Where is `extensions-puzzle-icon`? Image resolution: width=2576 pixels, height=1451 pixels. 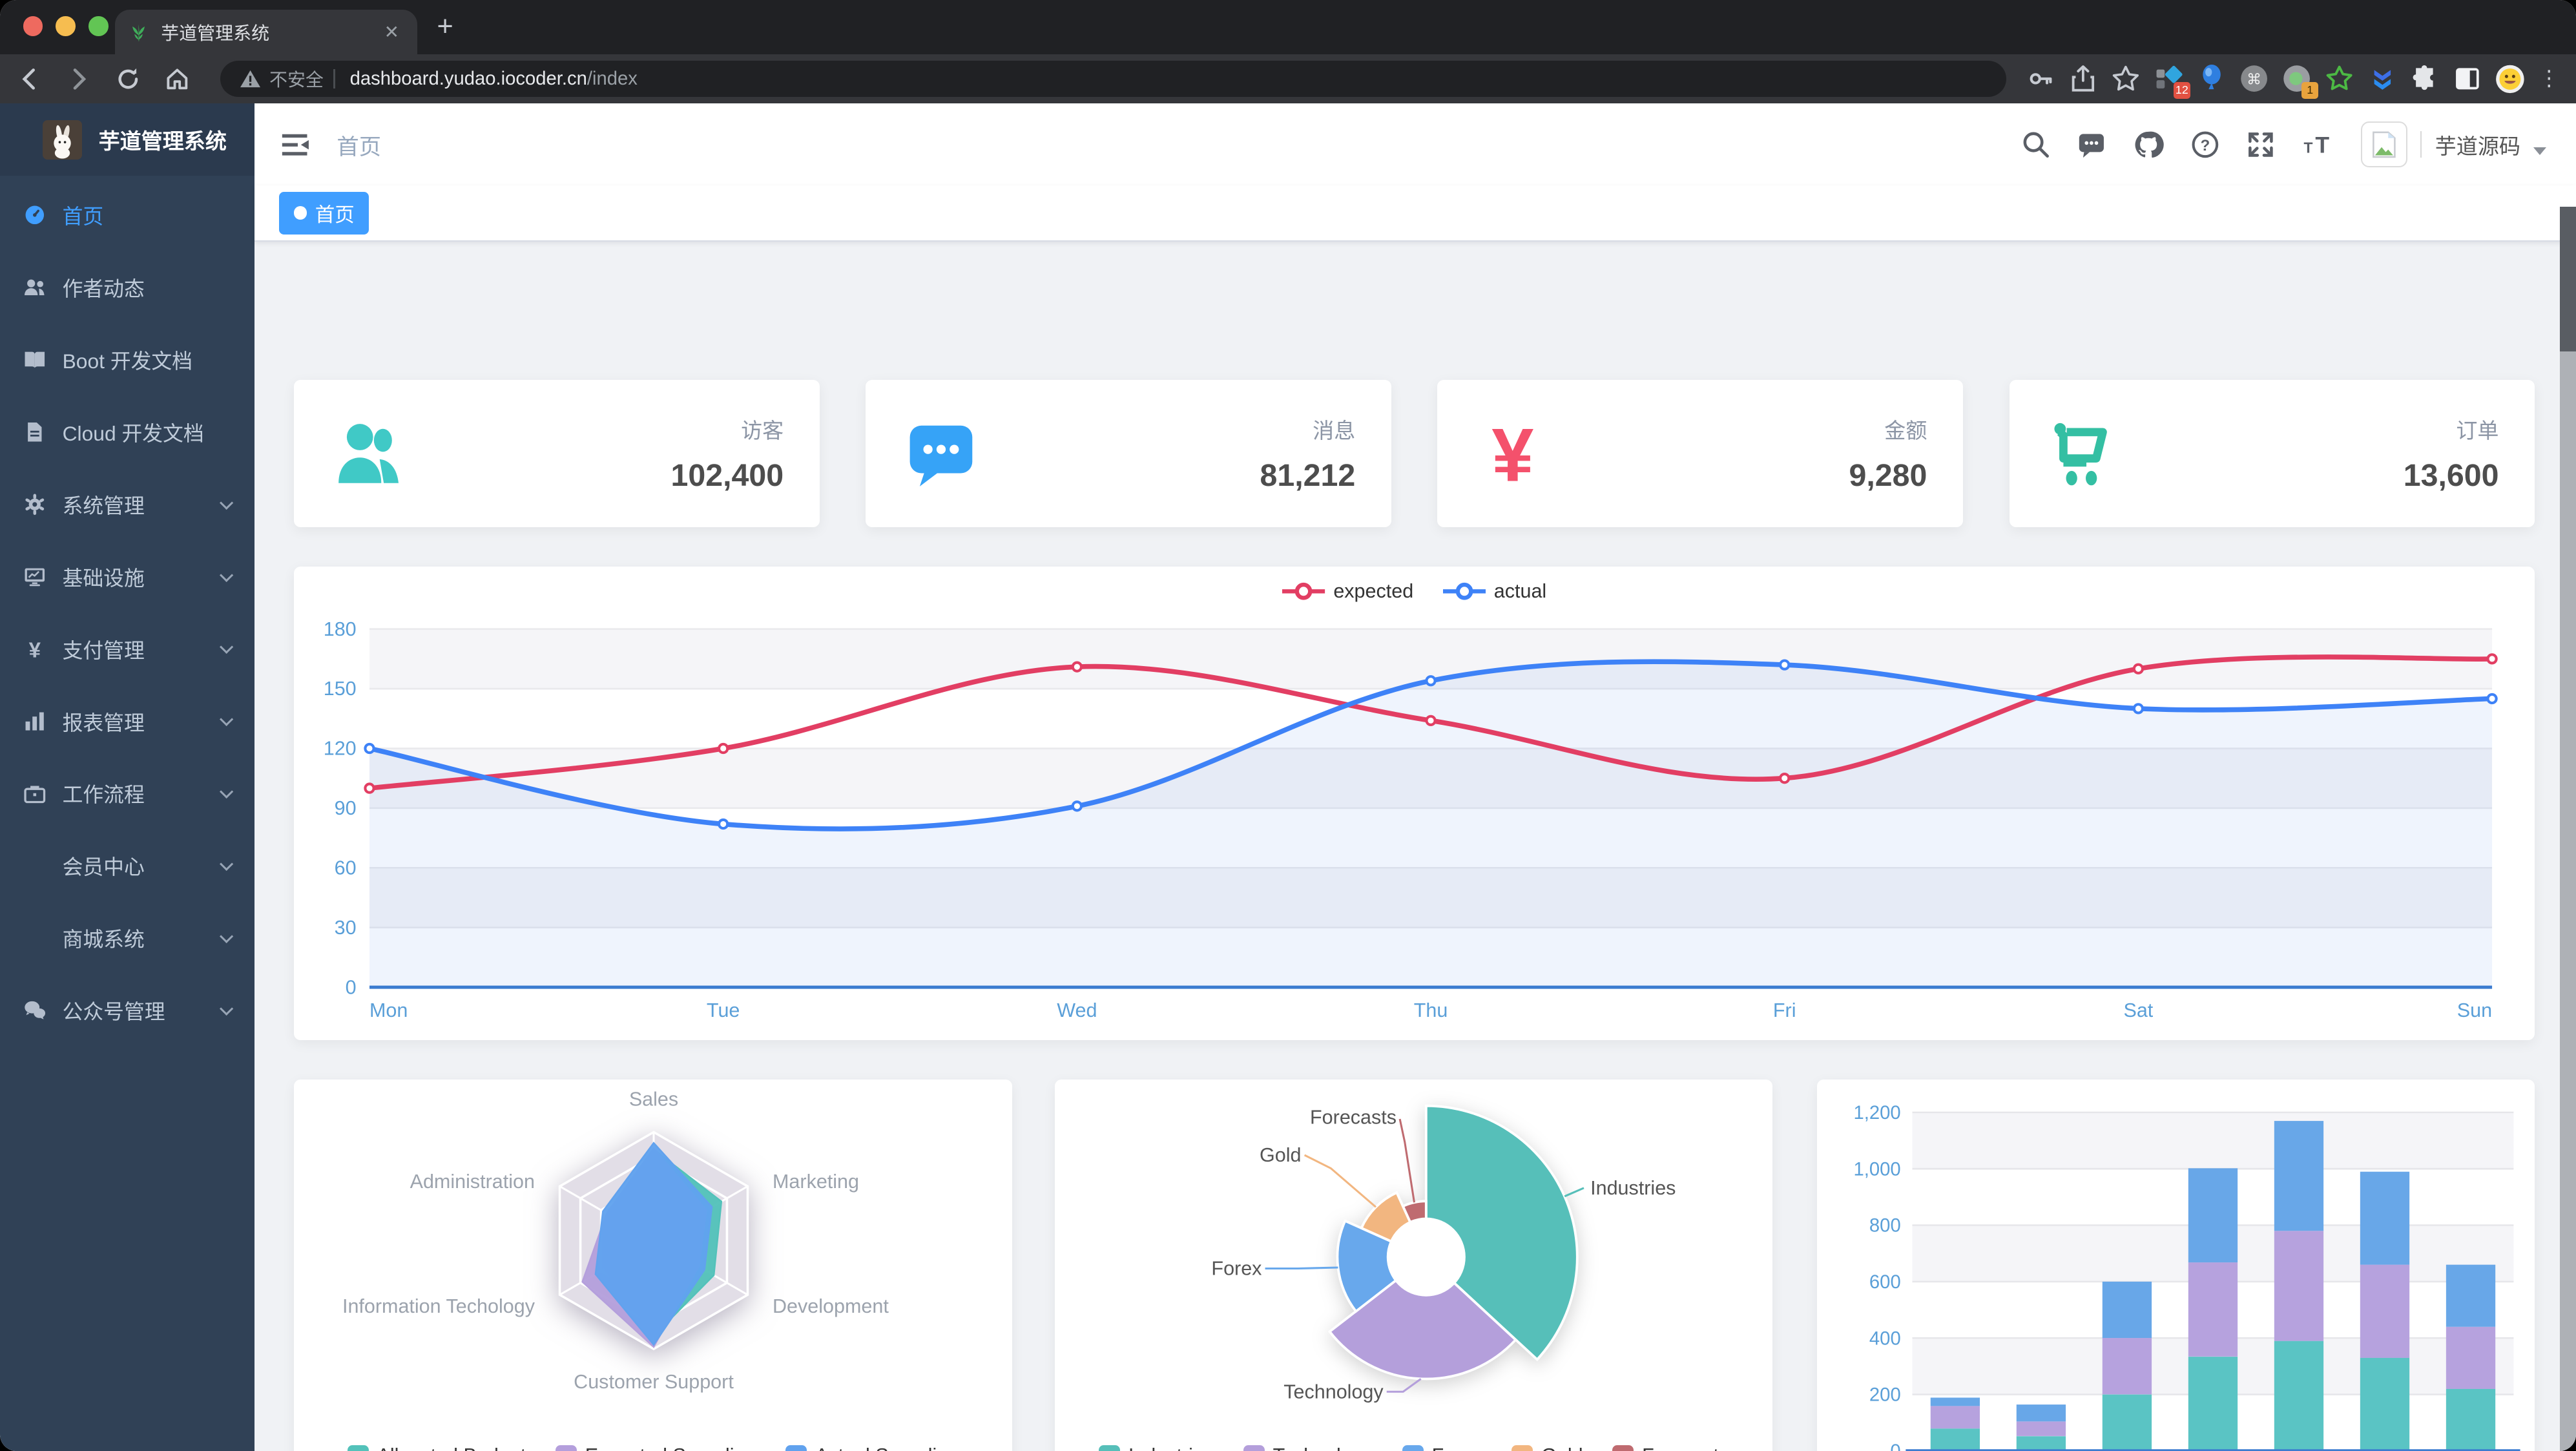
extensions-puzzle-icon is located at coordinates (2425, 79).